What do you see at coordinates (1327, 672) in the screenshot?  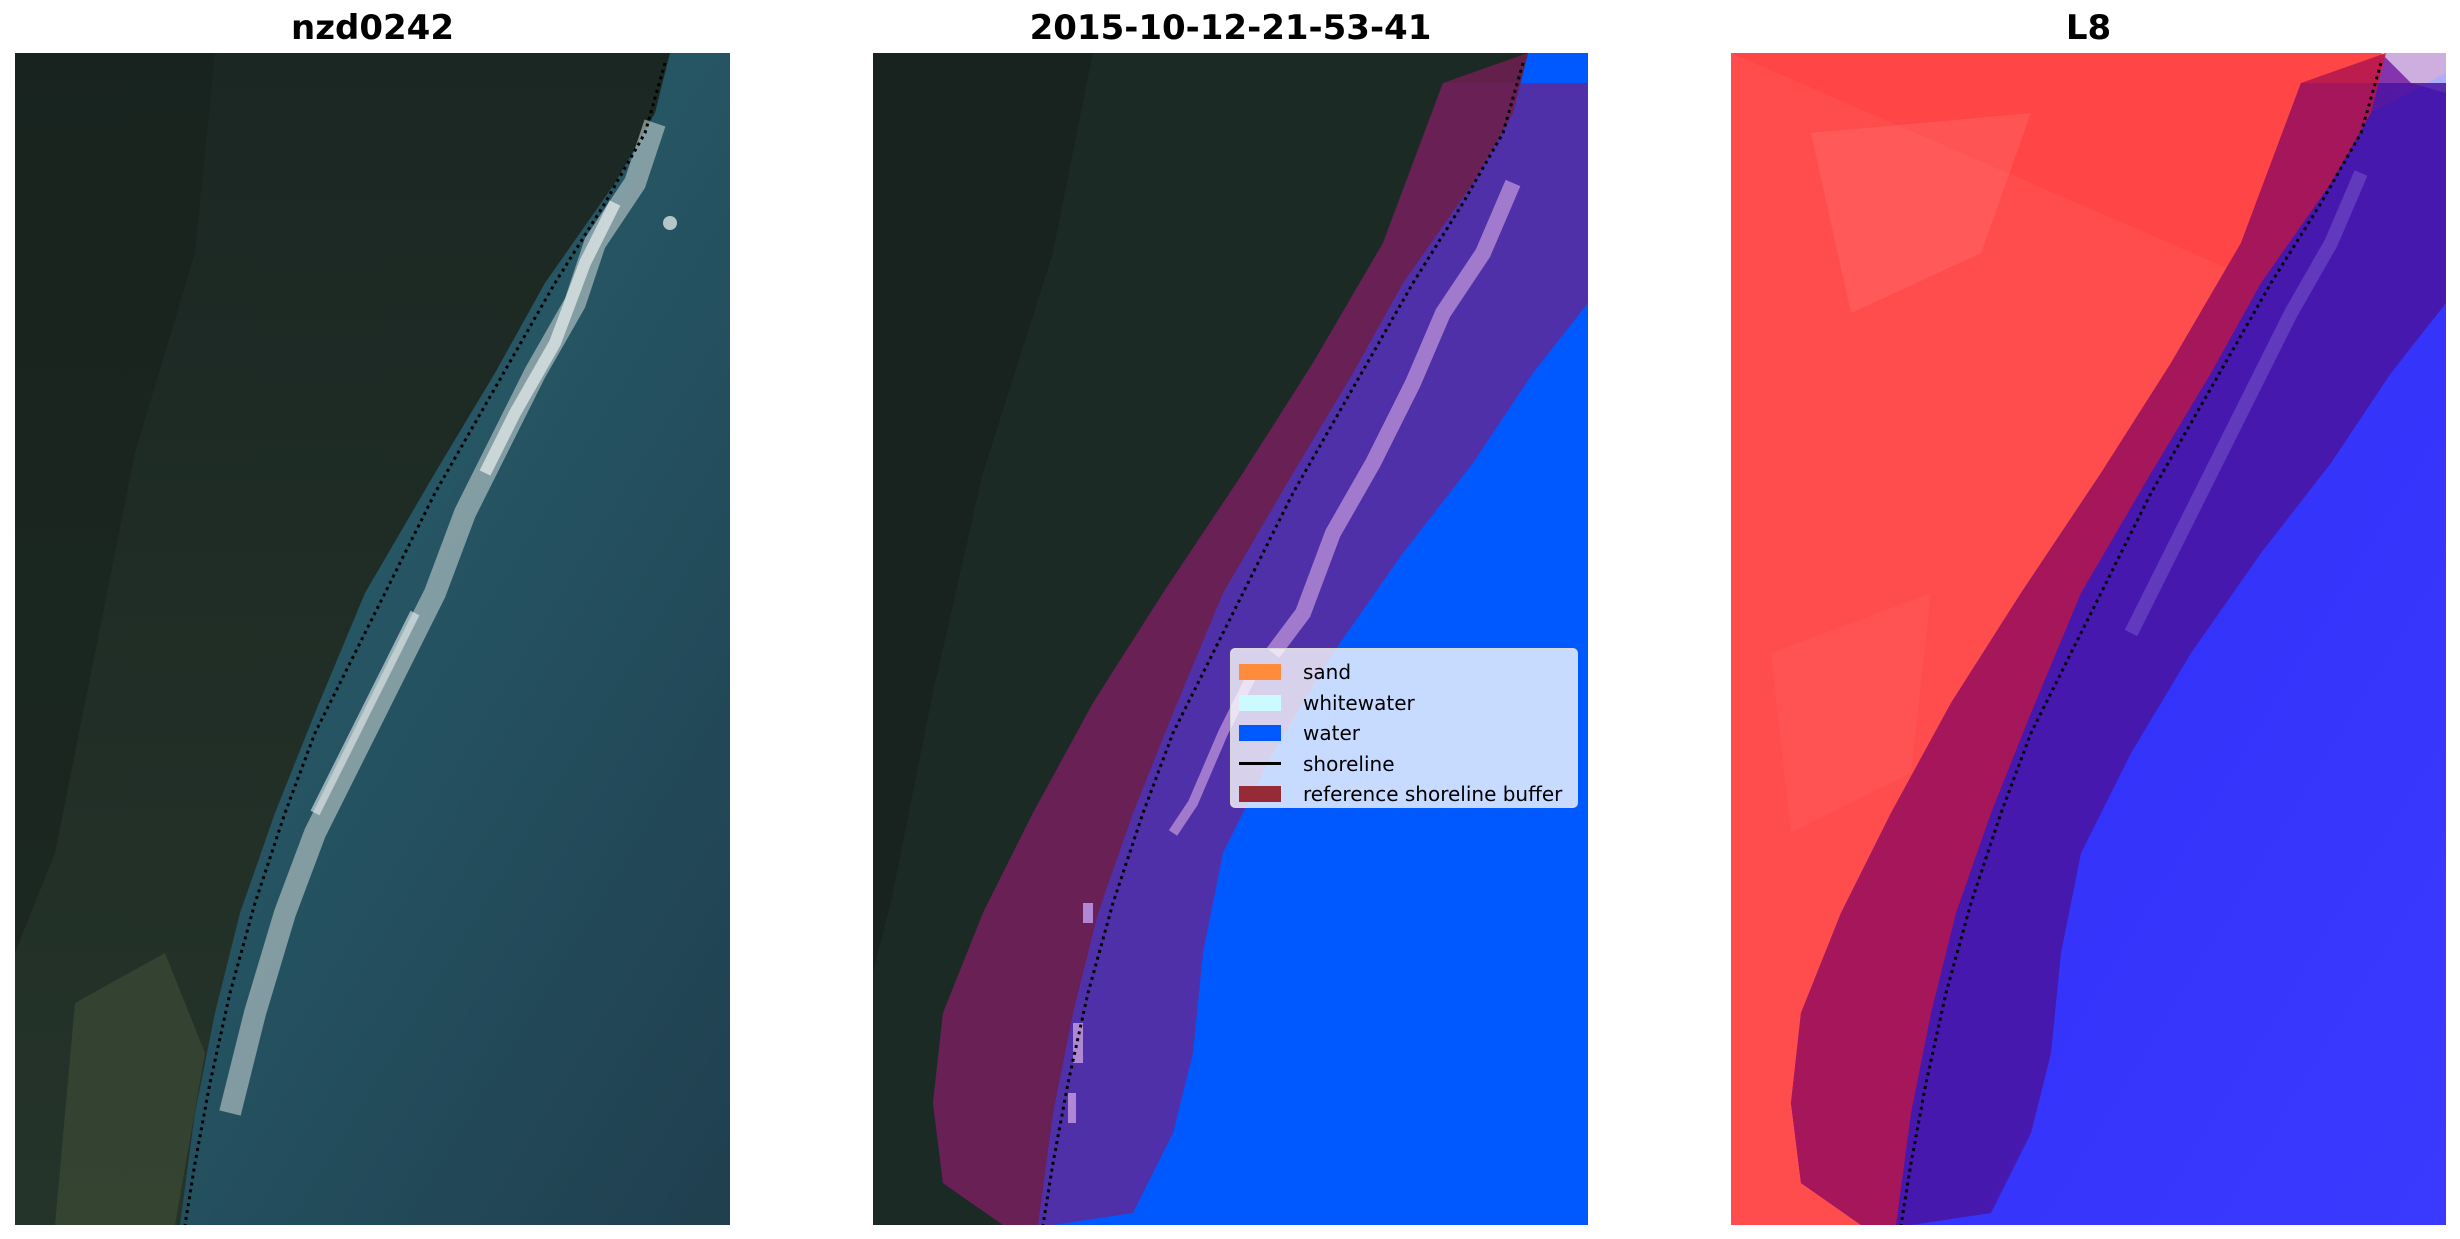 I see `legend-label: sand` at bounding box center [1327, 672].